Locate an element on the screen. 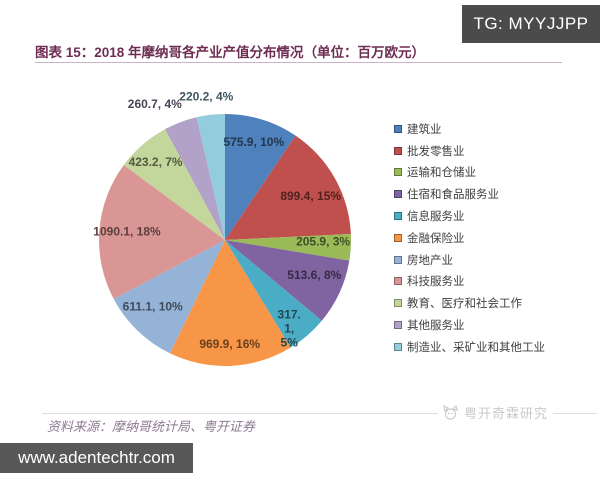 This screenshot has height=480, width=600. legend-item-7: 科技服务业 is located at coordinates (469, 282).